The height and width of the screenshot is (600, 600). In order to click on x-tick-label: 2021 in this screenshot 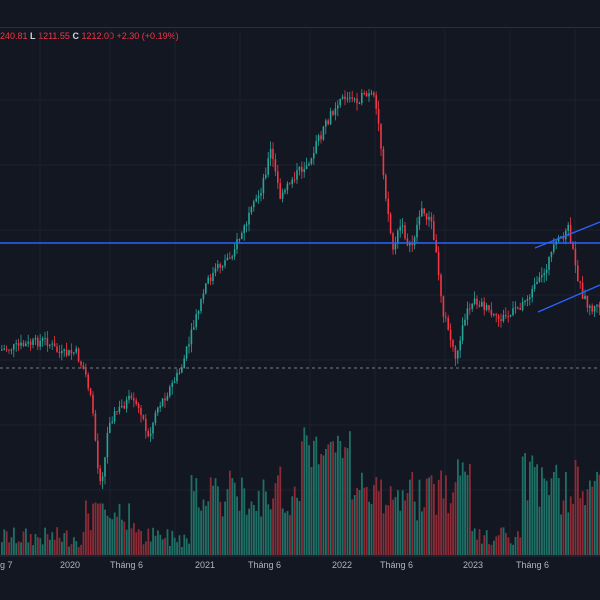, I will do `click(205, 565)`.